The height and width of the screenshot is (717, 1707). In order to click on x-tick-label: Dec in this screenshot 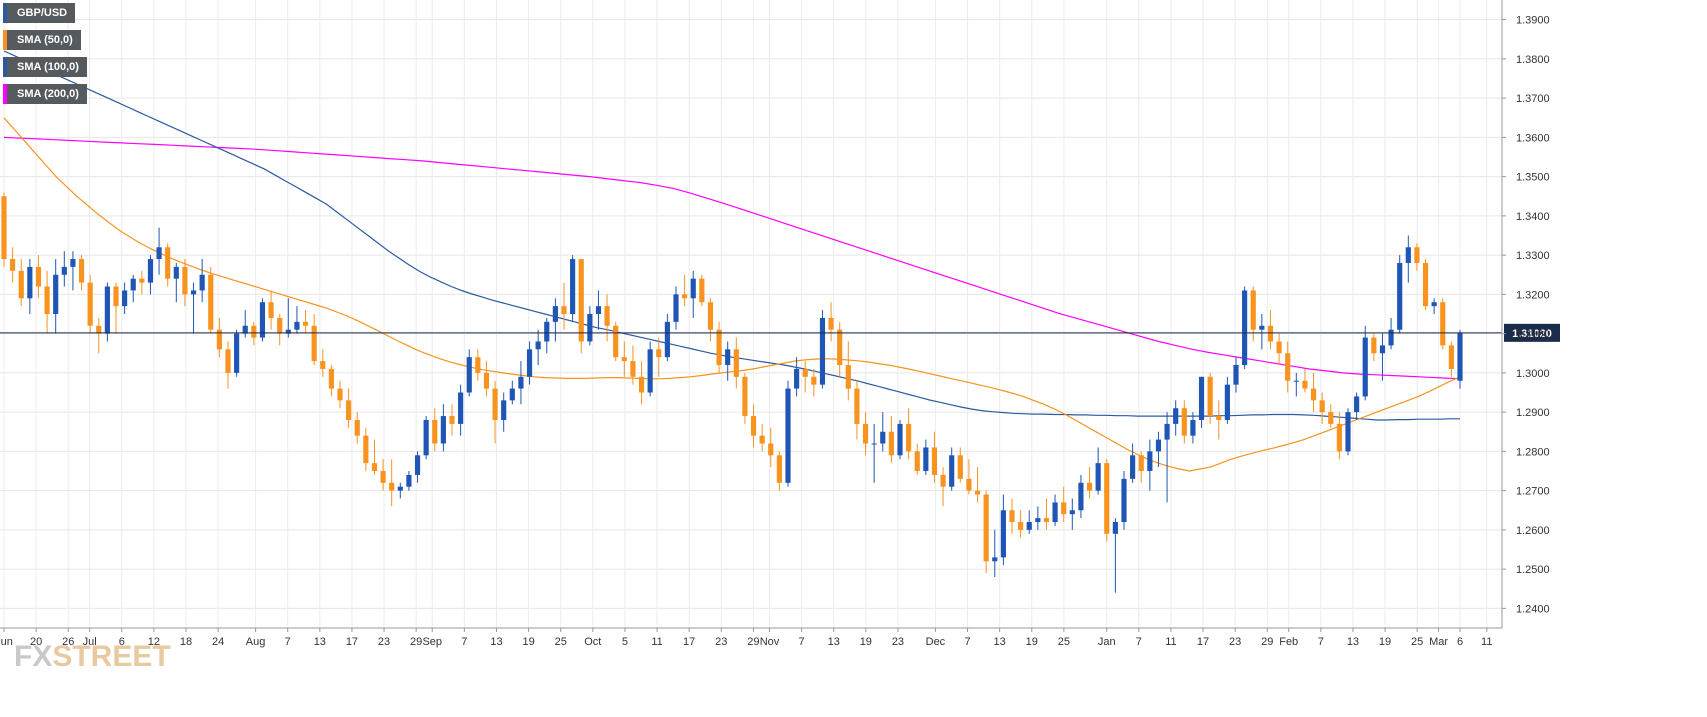, I will do `click(936, 642)`.